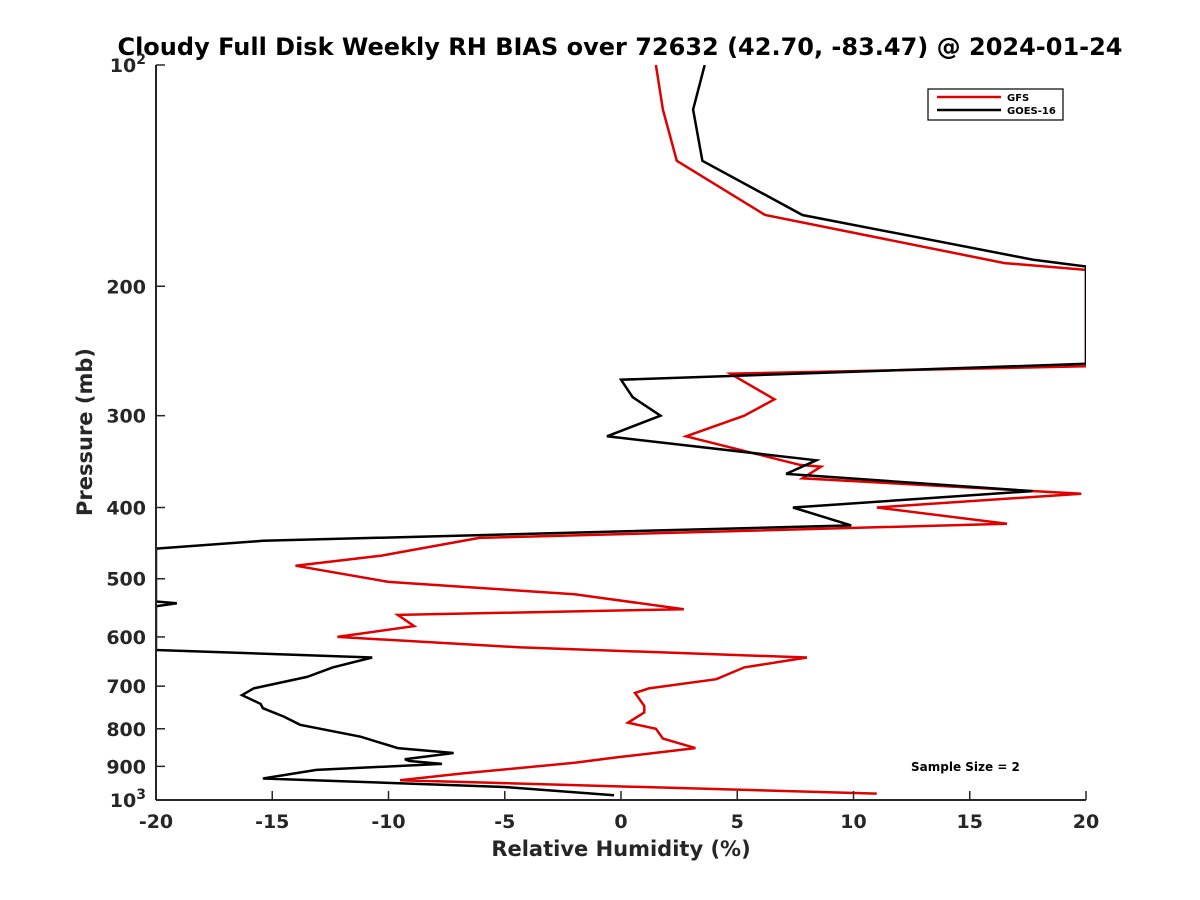 Image resolution: width=1200 pixels, height=900 pixels. Describe the element at coordinates (970, 822) in the screenshot. I see `x-tick-label: 15` at that location.